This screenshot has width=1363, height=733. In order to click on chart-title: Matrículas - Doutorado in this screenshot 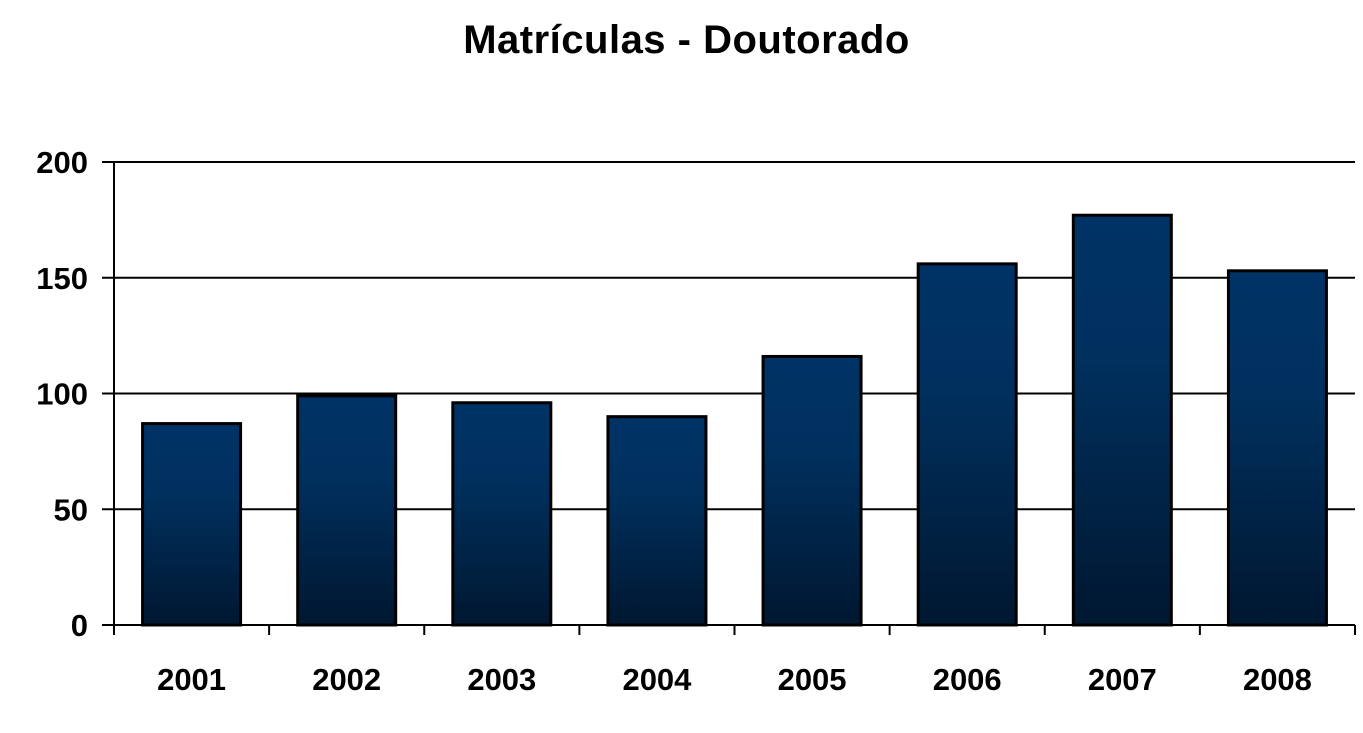, I will do `click(686, 40)`.